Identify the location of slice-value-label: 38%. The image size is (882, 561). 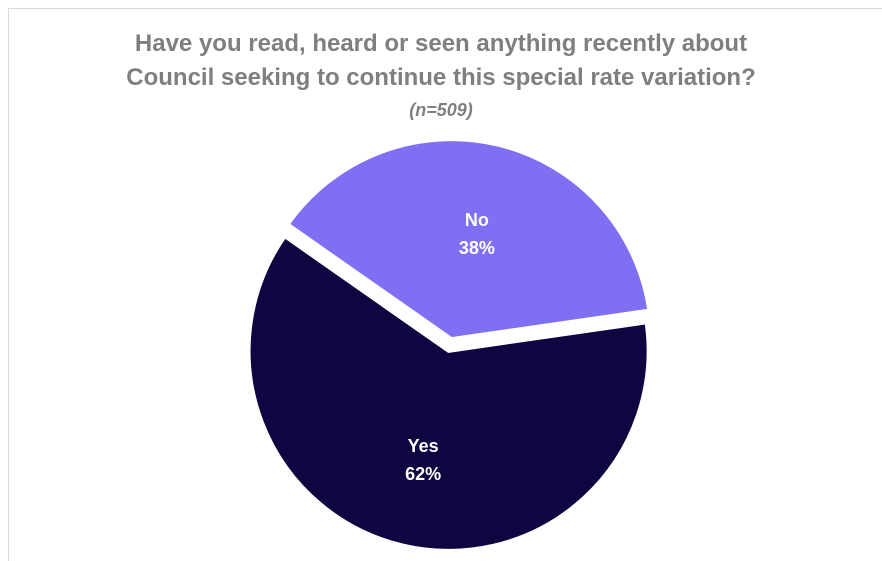
(477, 248).